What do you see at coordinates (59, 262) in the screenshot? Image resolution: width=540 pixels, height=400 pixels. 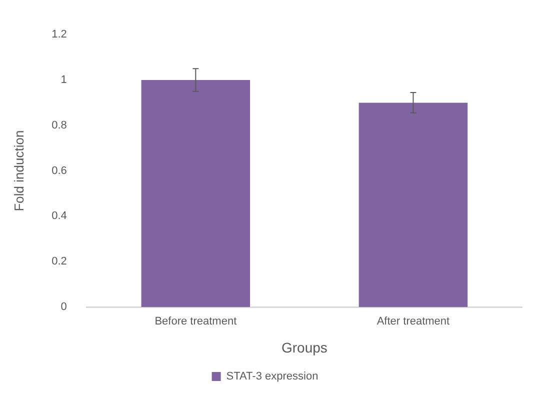 I see `y-tick-label: 0.2` at bounding box center [59, 262].